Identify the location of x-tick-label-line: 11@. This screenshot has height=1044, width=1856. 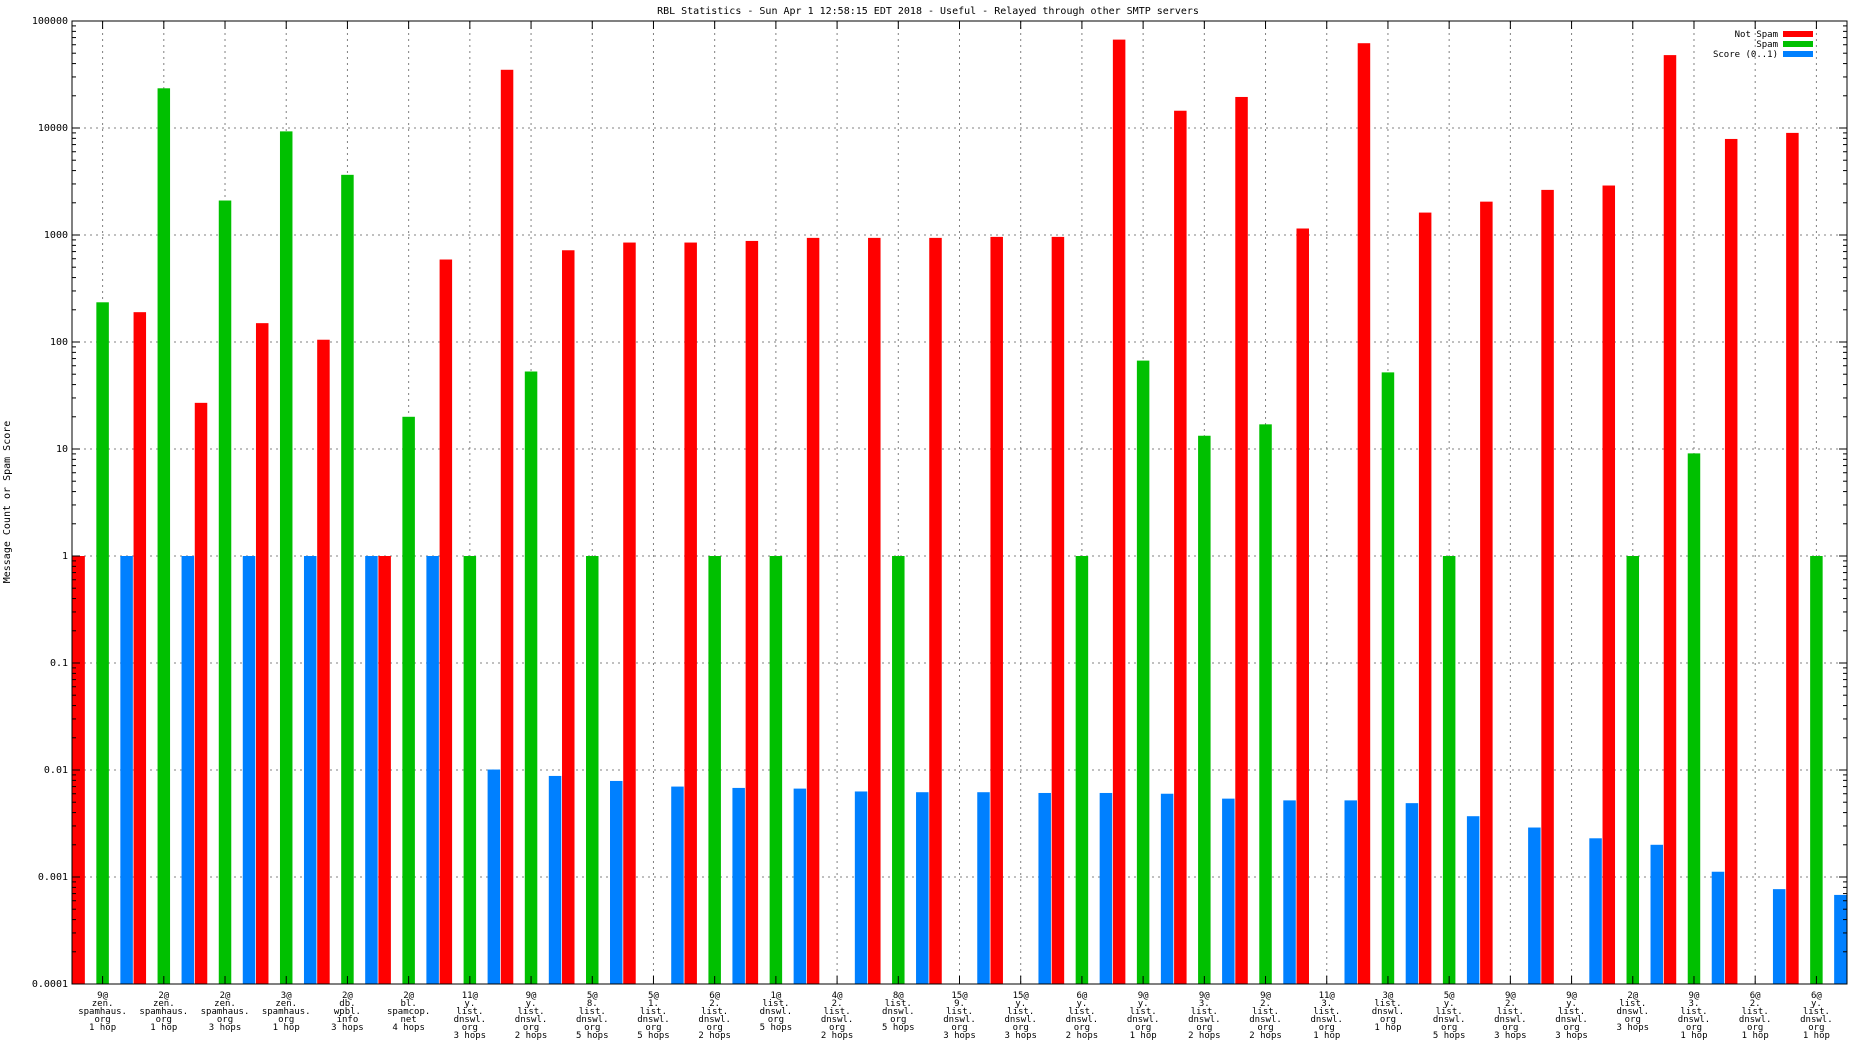
(470, 996).